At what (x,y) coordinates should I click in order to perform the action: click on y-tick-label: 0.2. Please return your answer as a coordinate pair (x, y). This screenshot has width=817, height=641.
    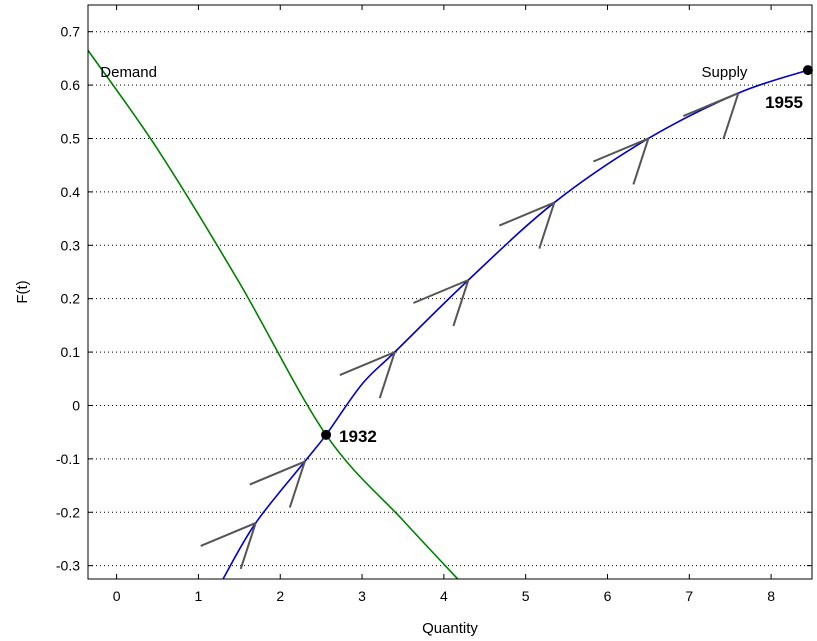
    Looking at the image, I should click on (71, 299).